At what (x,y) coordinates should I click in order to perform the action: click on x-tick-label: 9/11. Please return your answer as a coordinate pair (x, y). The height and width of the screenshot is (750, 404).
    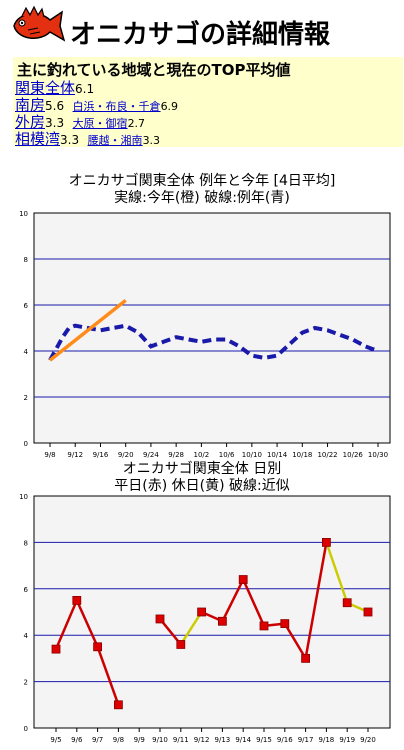
    Looking at the image, I should click on (181, 740).